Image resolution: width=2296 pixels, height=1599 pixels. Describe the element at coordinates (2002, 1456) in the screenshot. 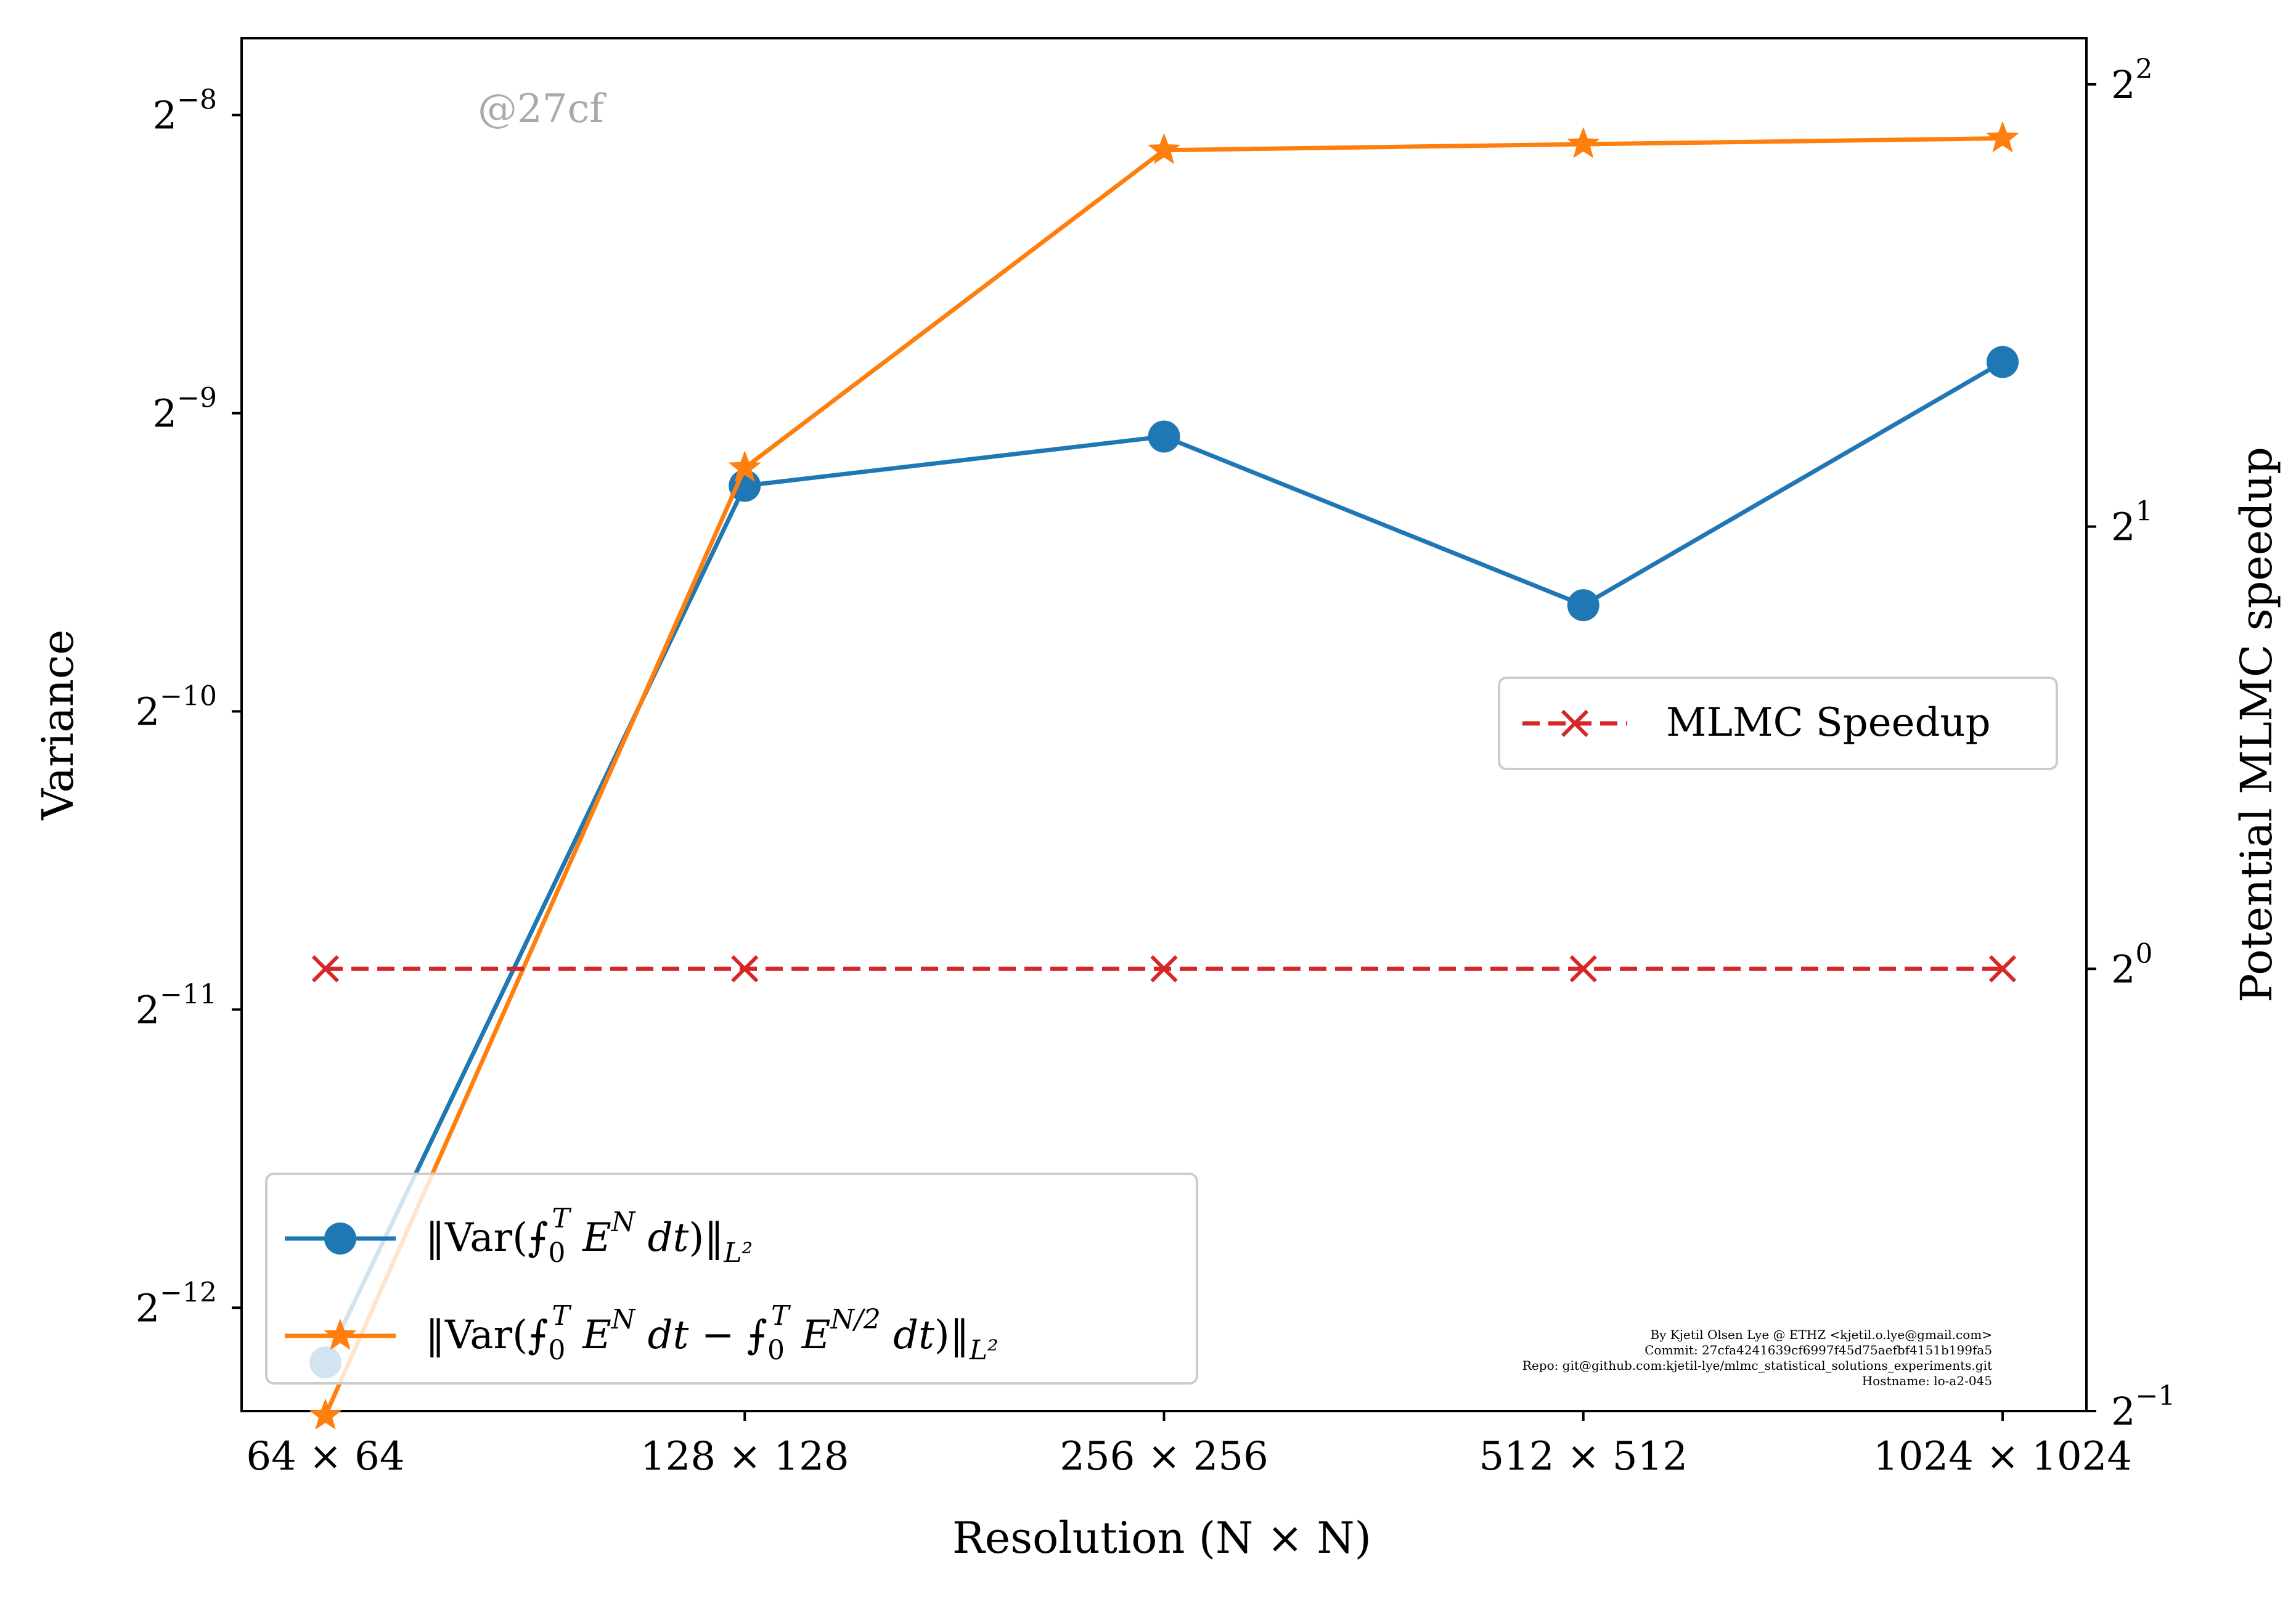

I see `x-tick-label: 1024 × 1024` at that location.